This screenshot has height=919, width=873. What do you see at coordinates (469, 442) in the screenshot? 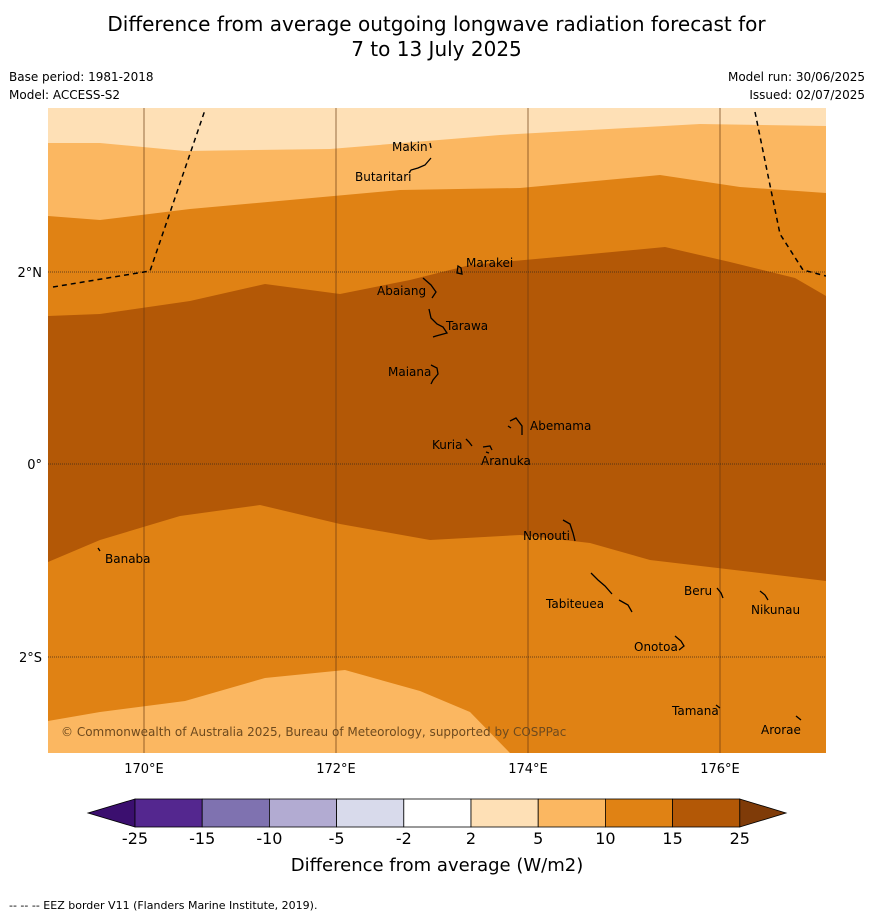
I see `island-kuria` at bounding box center [469, 442].